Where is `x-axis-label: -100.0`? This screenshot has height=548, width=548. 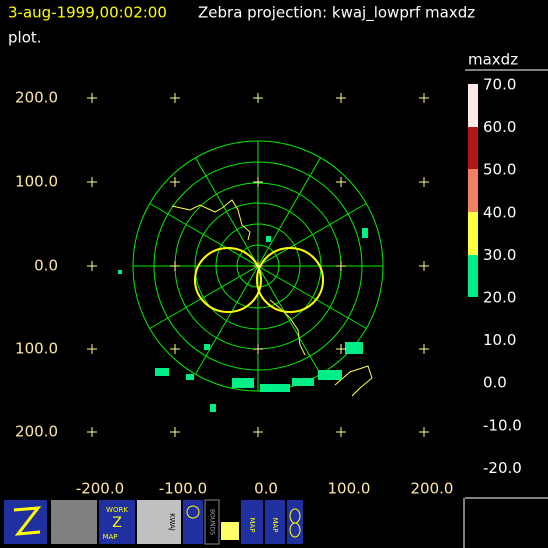 x-axis-label: -100.0 is located at coordinates (183, 489).